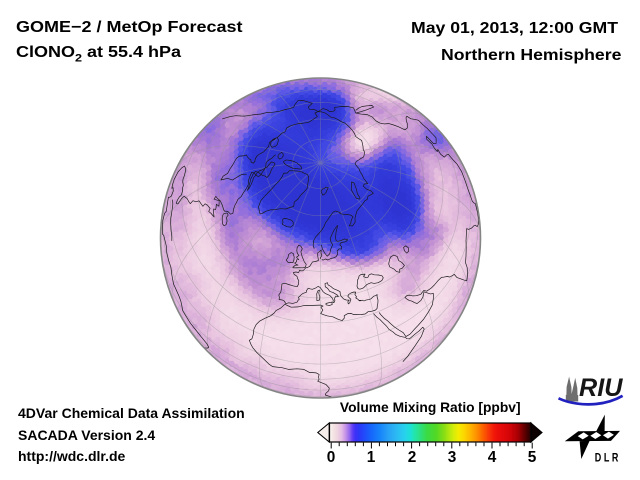 This screenshot has height=480, width=640. Describe the element at coordinates (608, 458) in the screenshot. I see `svg-text: DLR` at that location.